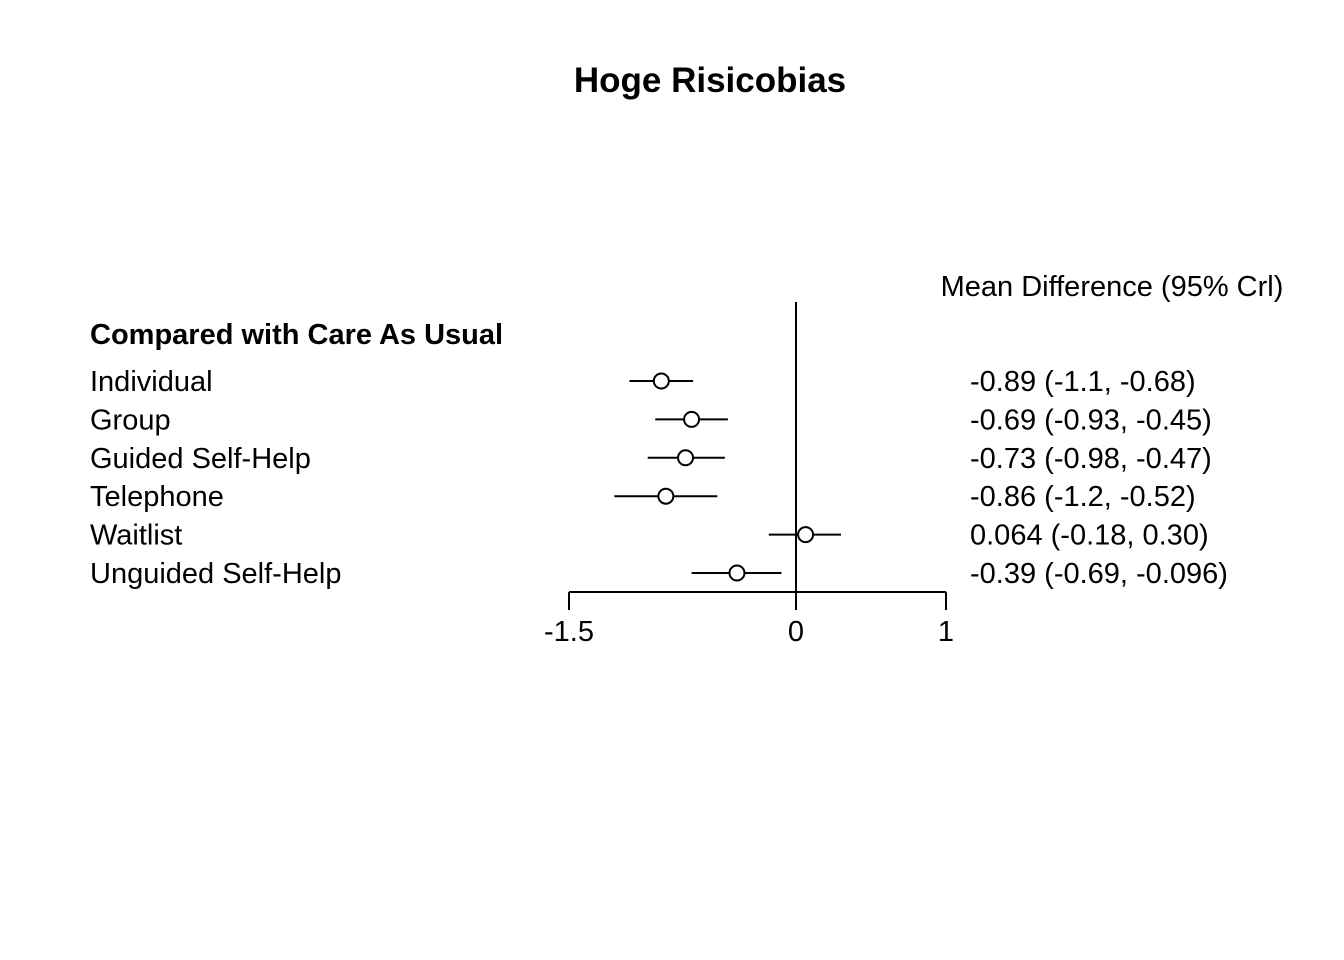  I want to click on row-estimate-label: 0.064 (-0.18, 0.30), so click(1089, 536).